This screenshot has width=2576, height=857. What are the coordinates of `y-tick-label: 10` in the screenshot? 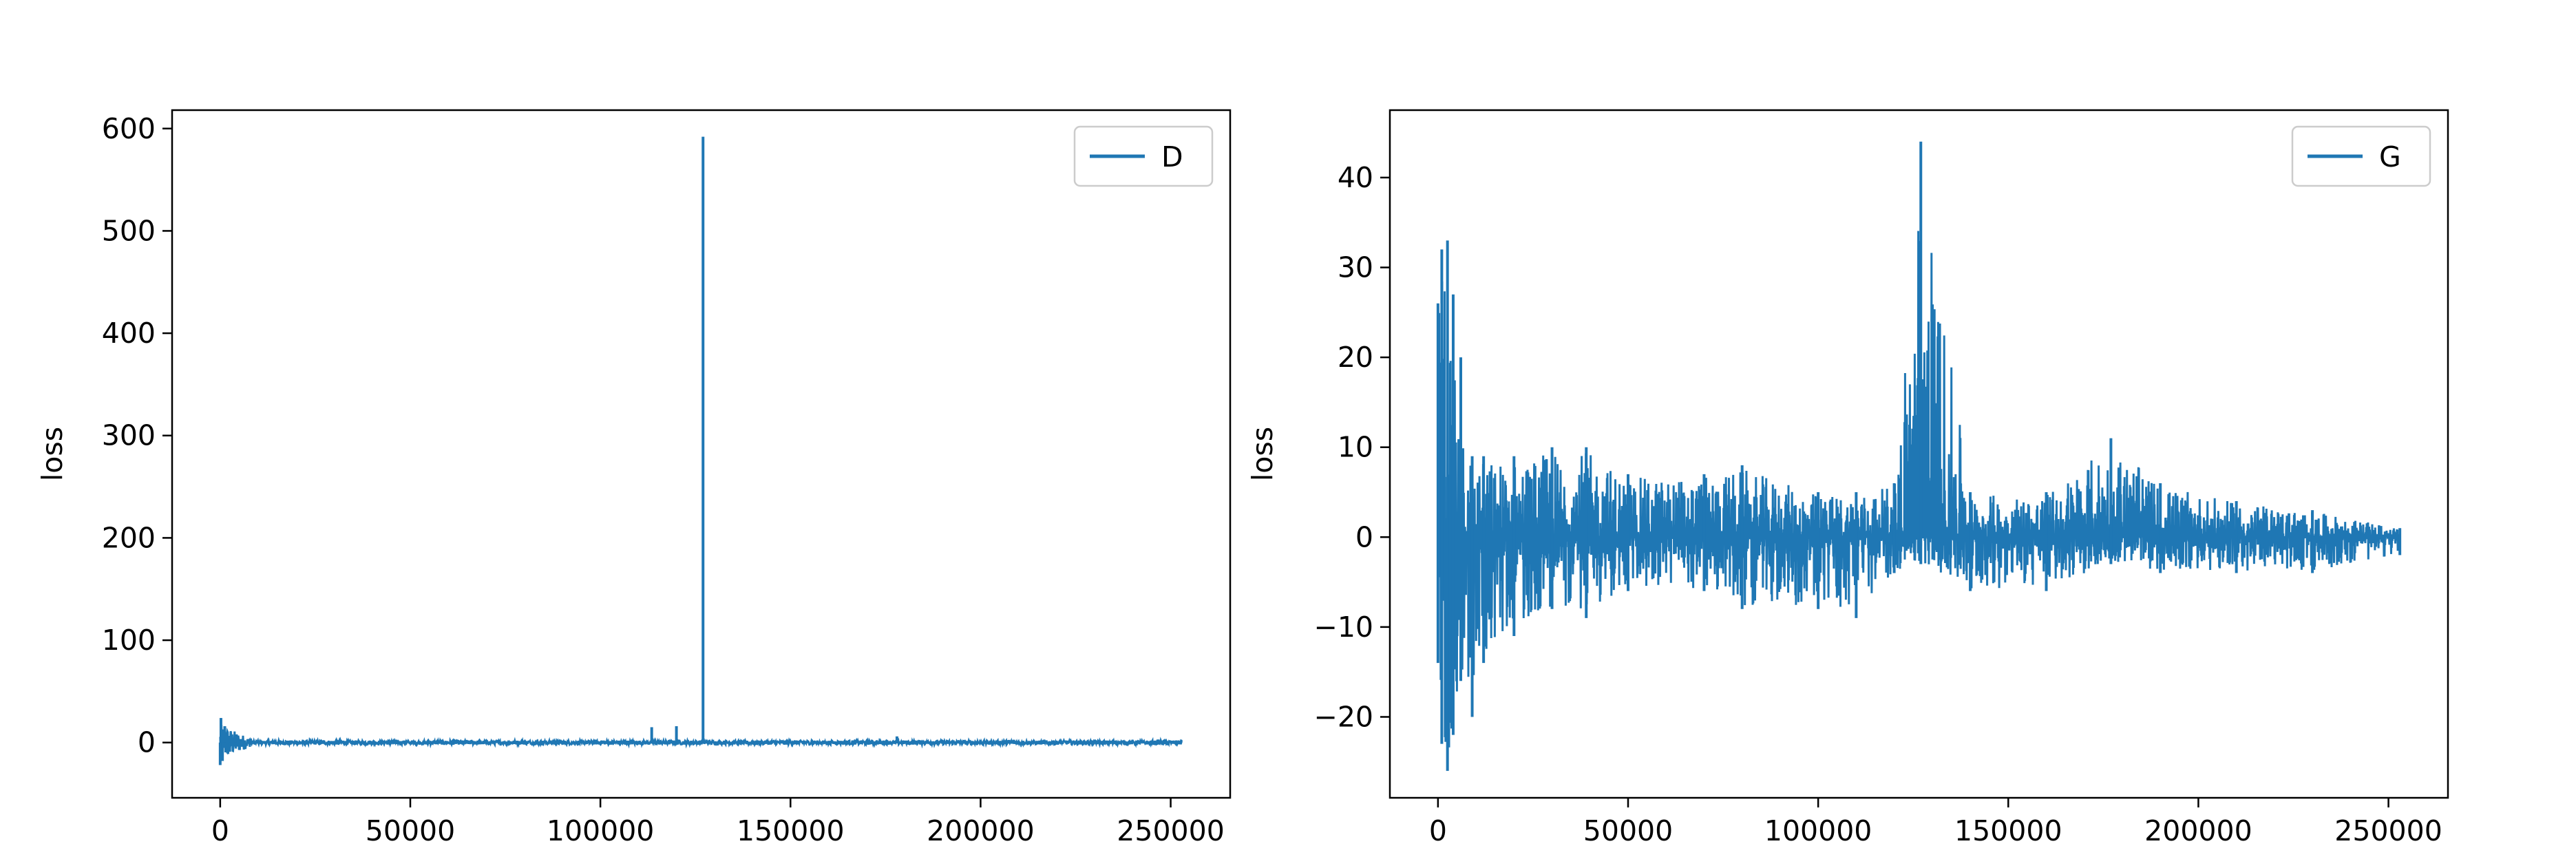 It's located at (1356, 447).